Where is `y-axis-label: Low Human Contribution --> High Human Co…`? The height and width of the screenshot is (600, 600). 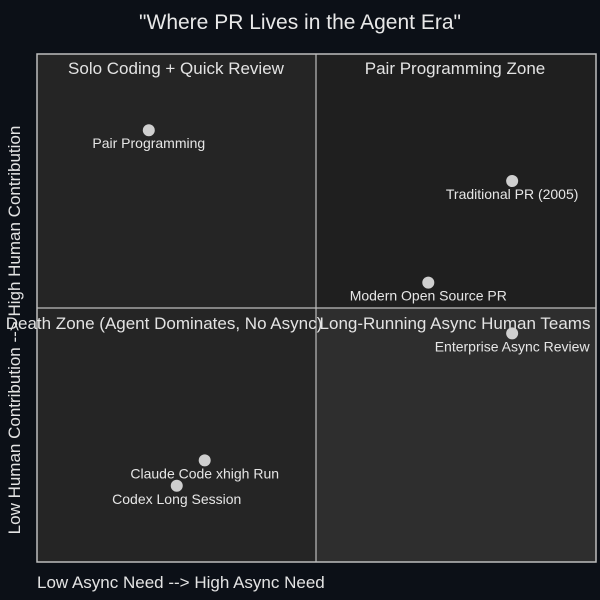
y-axis-label: Low Human Contribution --> High Human Co… is located at coordinates (14, 330).